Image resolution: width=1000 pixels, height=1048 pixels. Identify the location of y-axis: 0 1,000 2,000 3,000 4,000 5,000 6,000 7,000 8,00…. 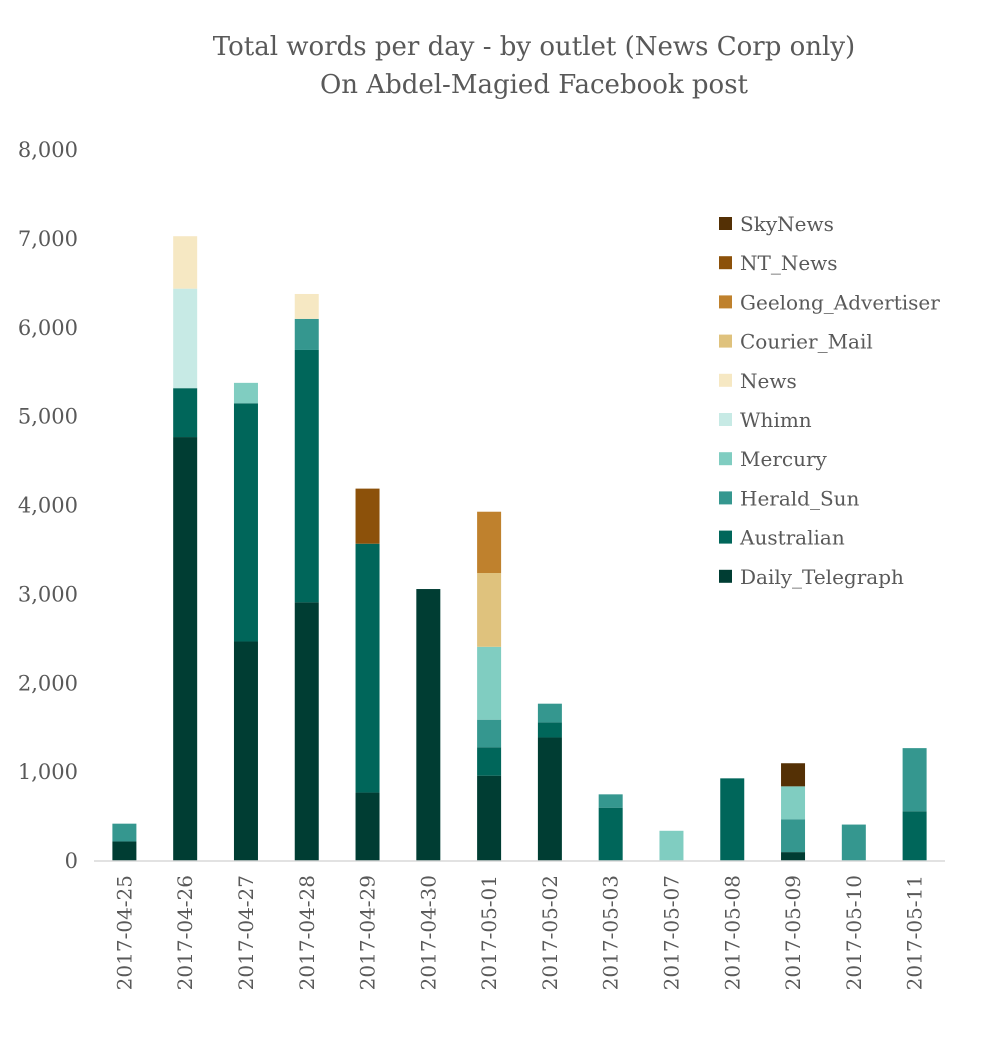
(48, 505).